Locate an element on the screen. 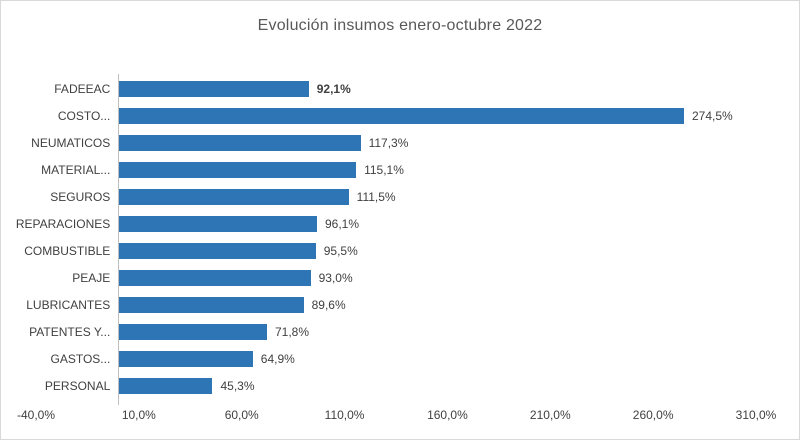  x-axis-tick-label: 160,0% is located at coordinates (447, 415).